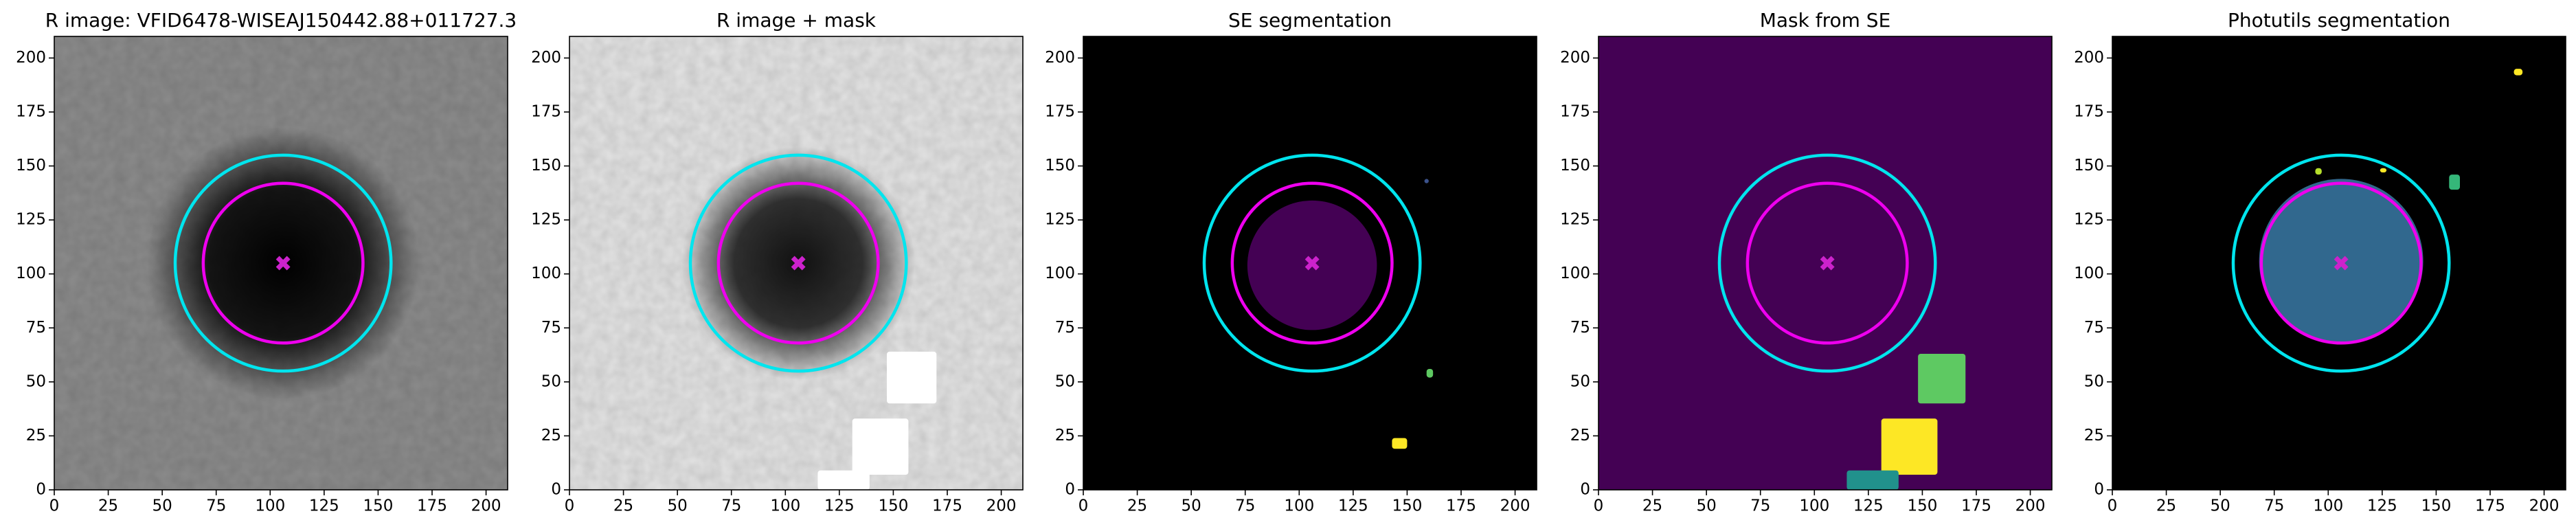 This screenshot has width=2576, height=518. I want to click on panel-title: Photutils segmentation, so click(2339, 20).